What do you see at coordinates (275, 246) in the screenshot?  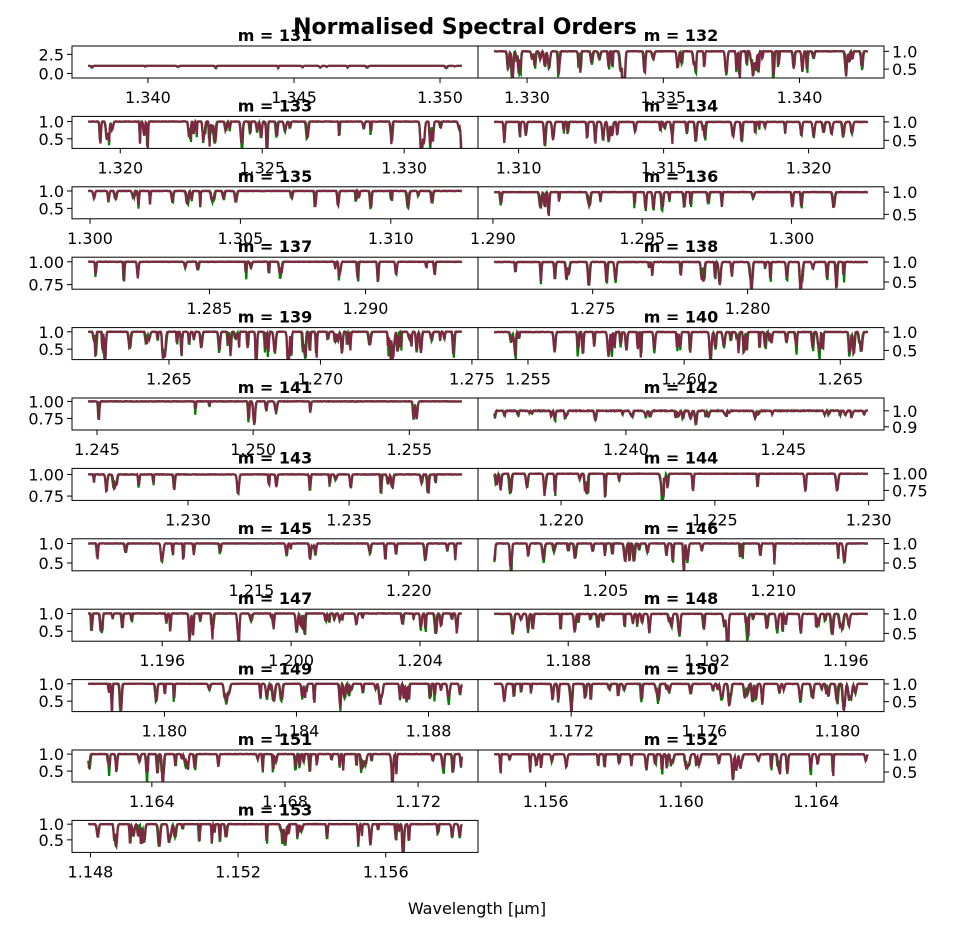 I see `panel-title: m = 137` at bounding box center [275, 246].